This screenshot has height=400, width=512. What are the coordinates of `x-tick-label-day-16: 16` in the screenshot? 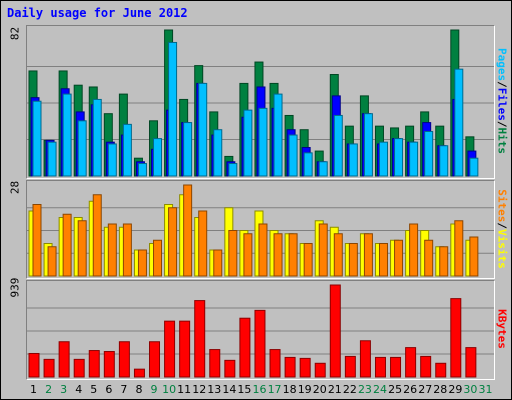 It's located at (259, 389).